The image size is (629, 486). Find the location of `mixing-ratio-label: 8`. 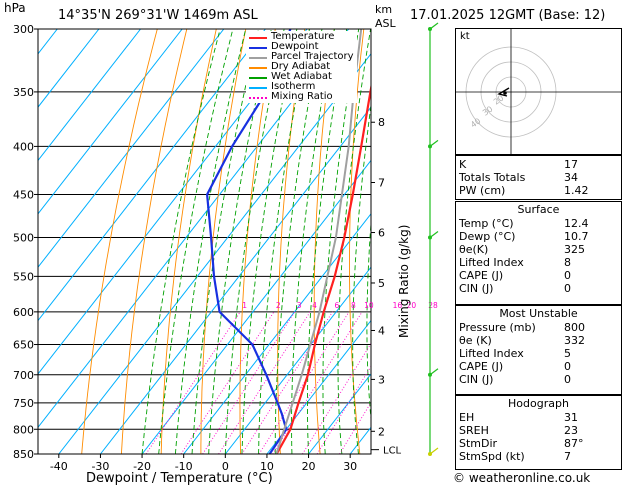

mixing-ratio-label: 8 is located at coordinates (353, 305).